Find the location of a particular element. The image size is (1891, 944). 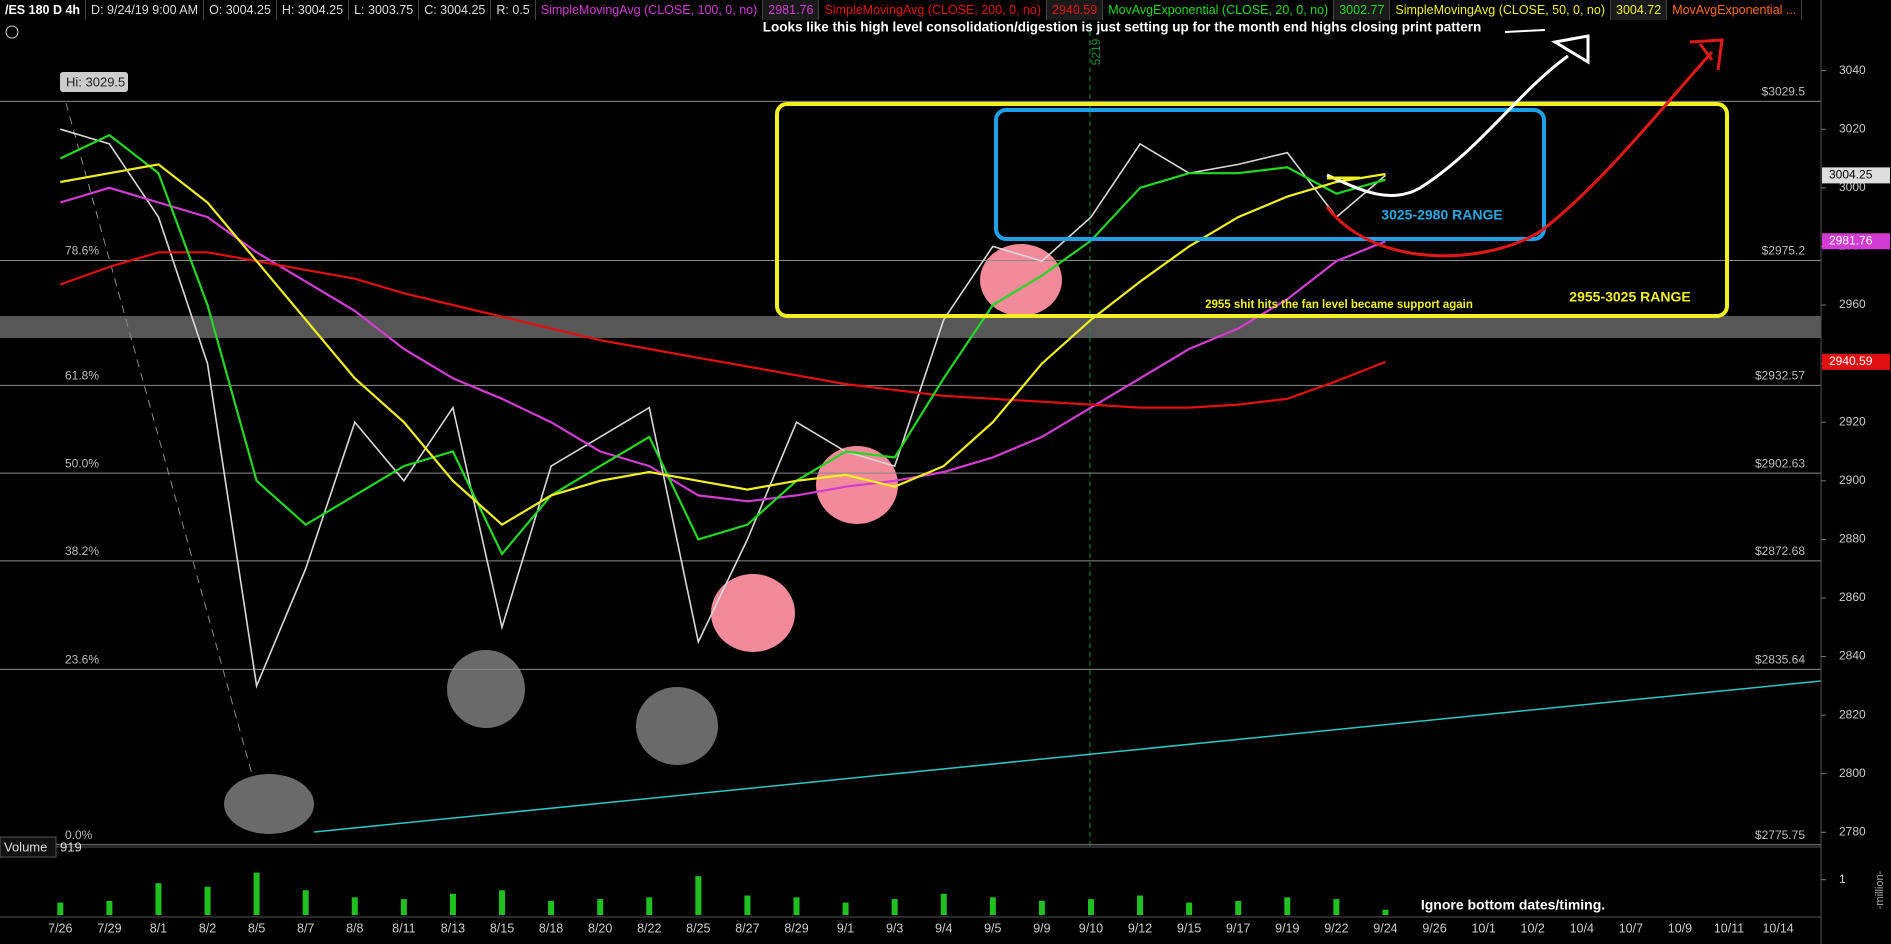

x-tick-label: 8/27 is located at coordinates (747, 928).